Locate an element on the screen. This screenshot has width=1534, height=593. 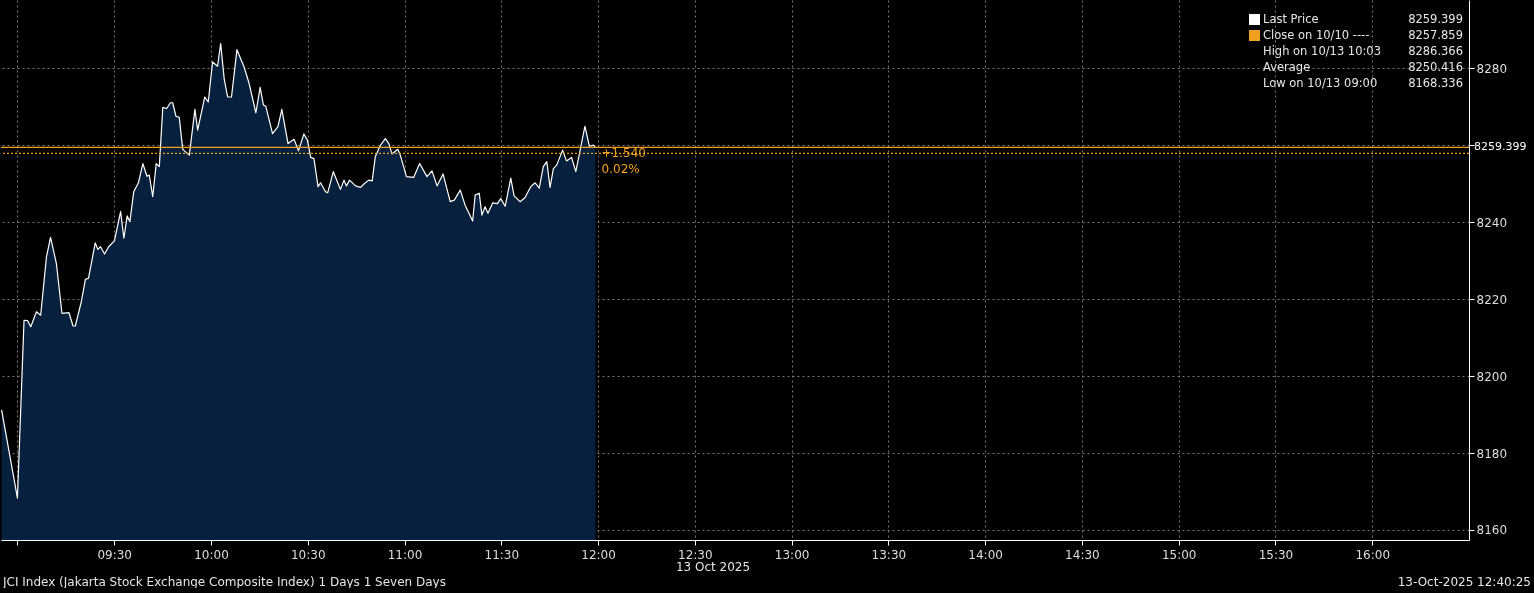
ref-line-label: 8259.399 is located at coordinates (1500, 147).